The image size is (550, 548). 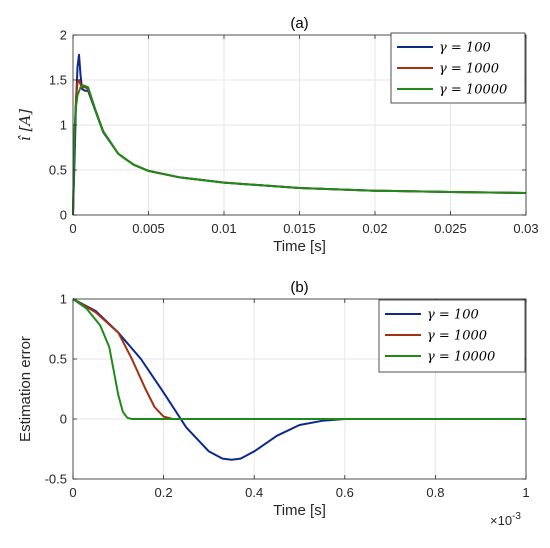 What do you see at coordinates (501, 520) in the screenshot?
I see `x-exponent-base: ×10` at bounding box center [501, 520].